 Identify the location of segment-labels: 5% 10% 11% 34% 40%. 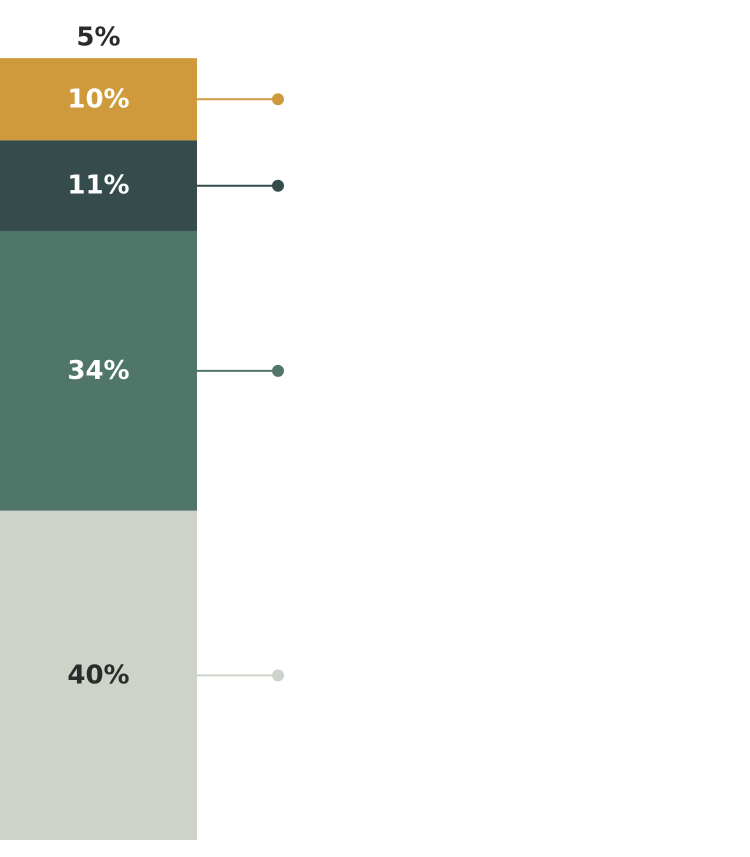
(98, 357).